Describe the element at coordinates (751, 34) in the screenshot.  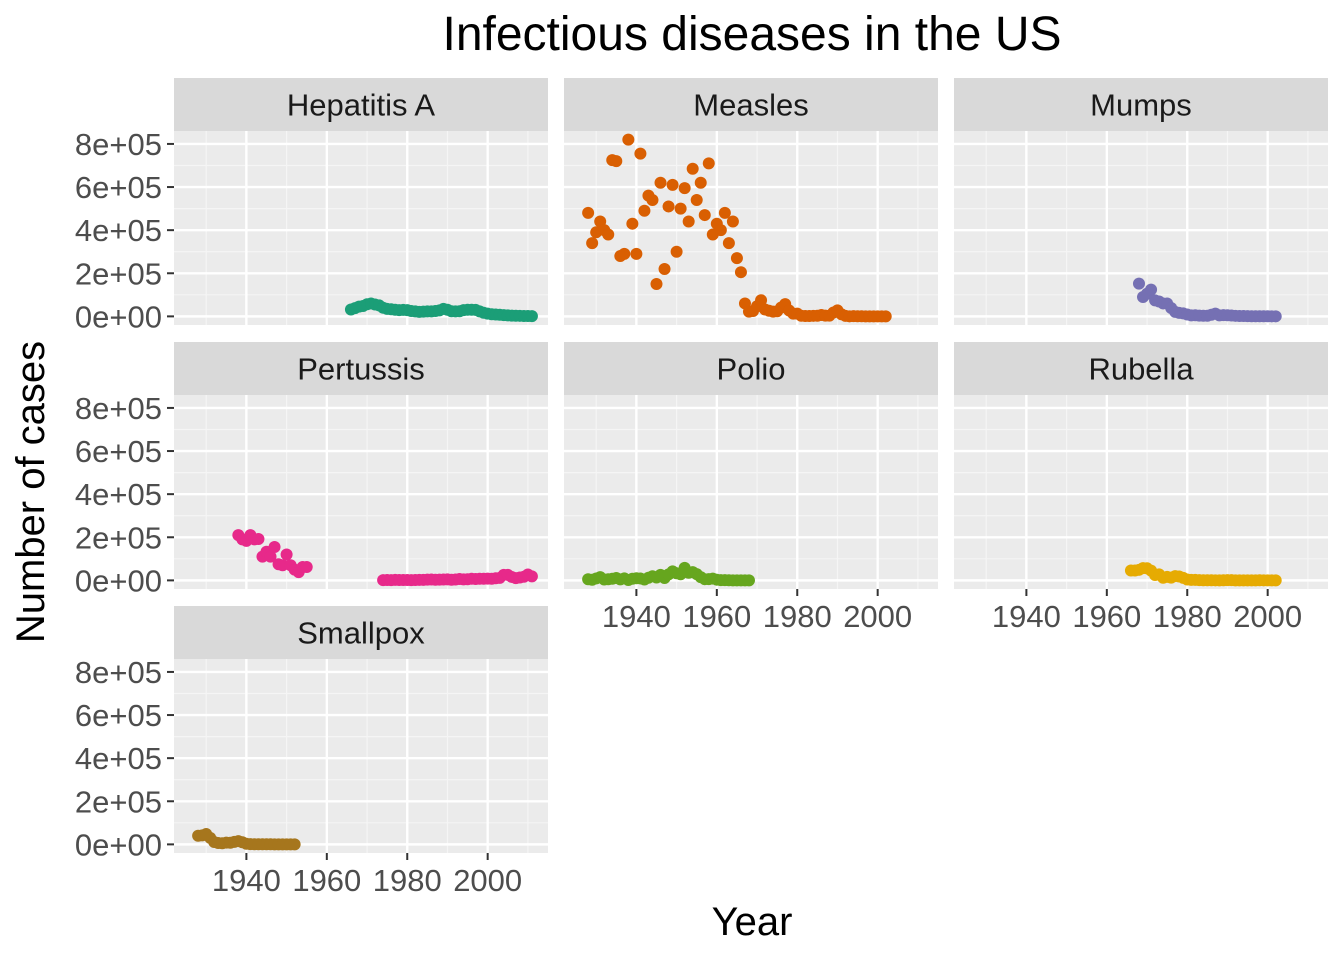
I see `chart-title: Infectious diseases in the US` at that location.